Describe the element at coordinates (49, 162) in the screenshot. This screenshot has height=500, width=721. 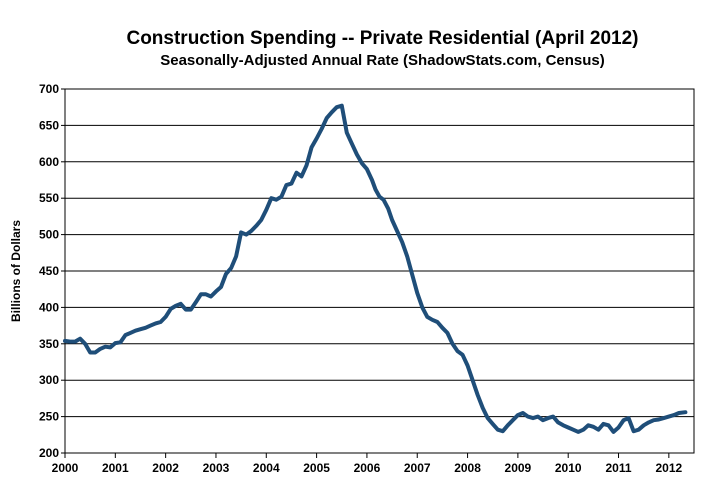
I see `y-tick-label: 600` at that location.